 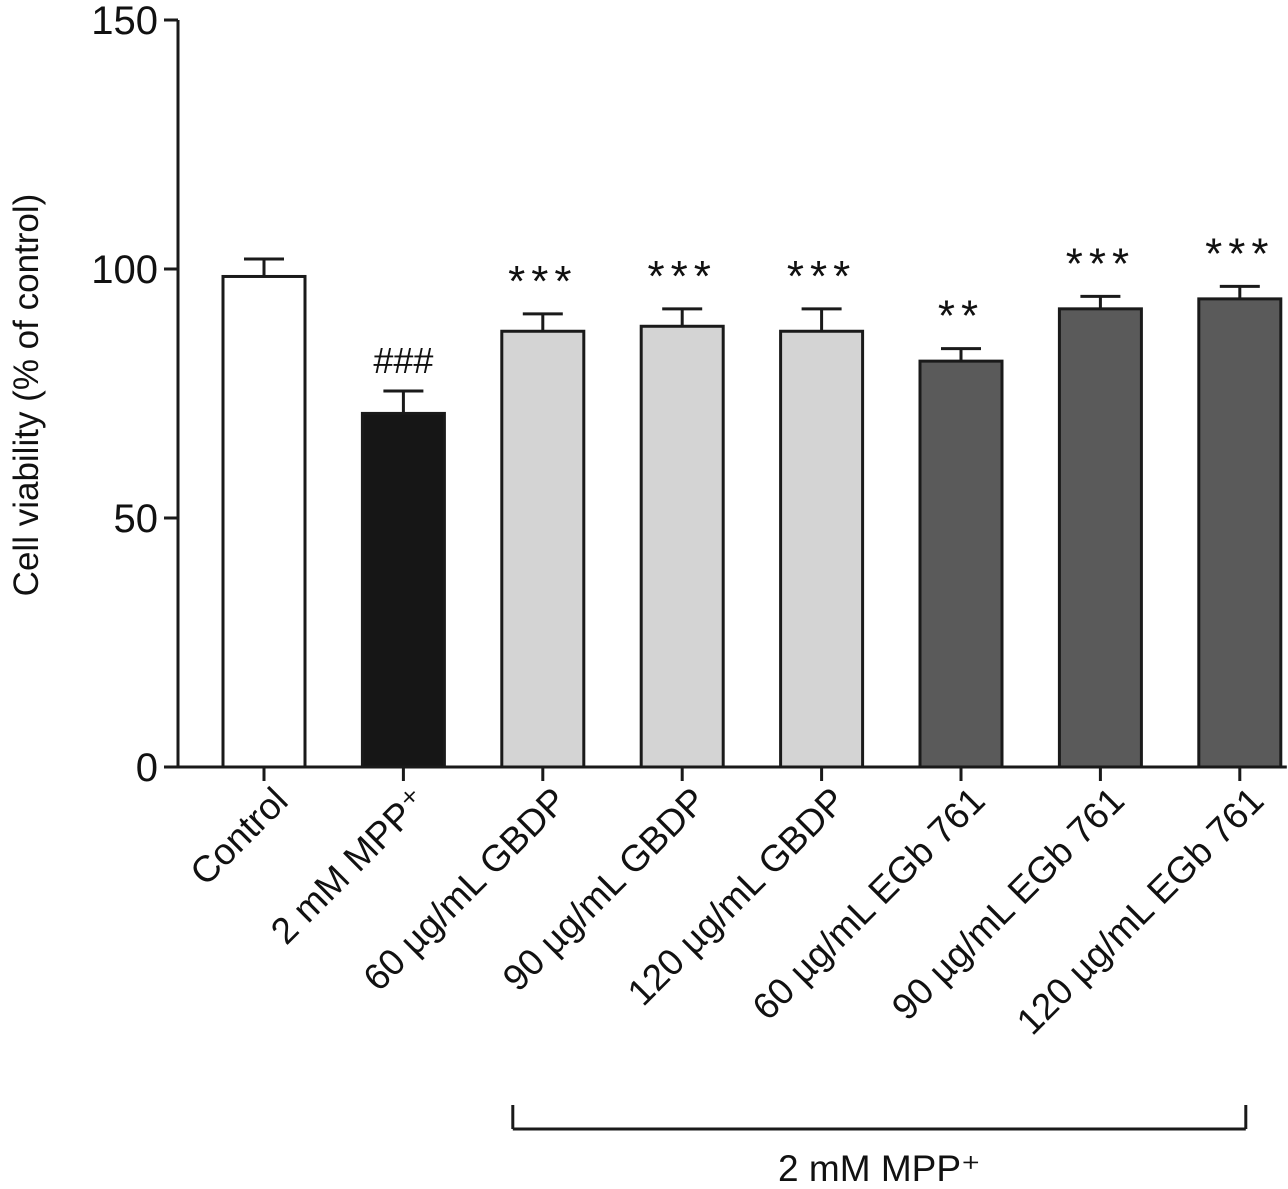 What do you see at coordinates (135, 395) in the screenshot?
I see `y-axis: 0 50 100 150` at bounding box center [135, 395].